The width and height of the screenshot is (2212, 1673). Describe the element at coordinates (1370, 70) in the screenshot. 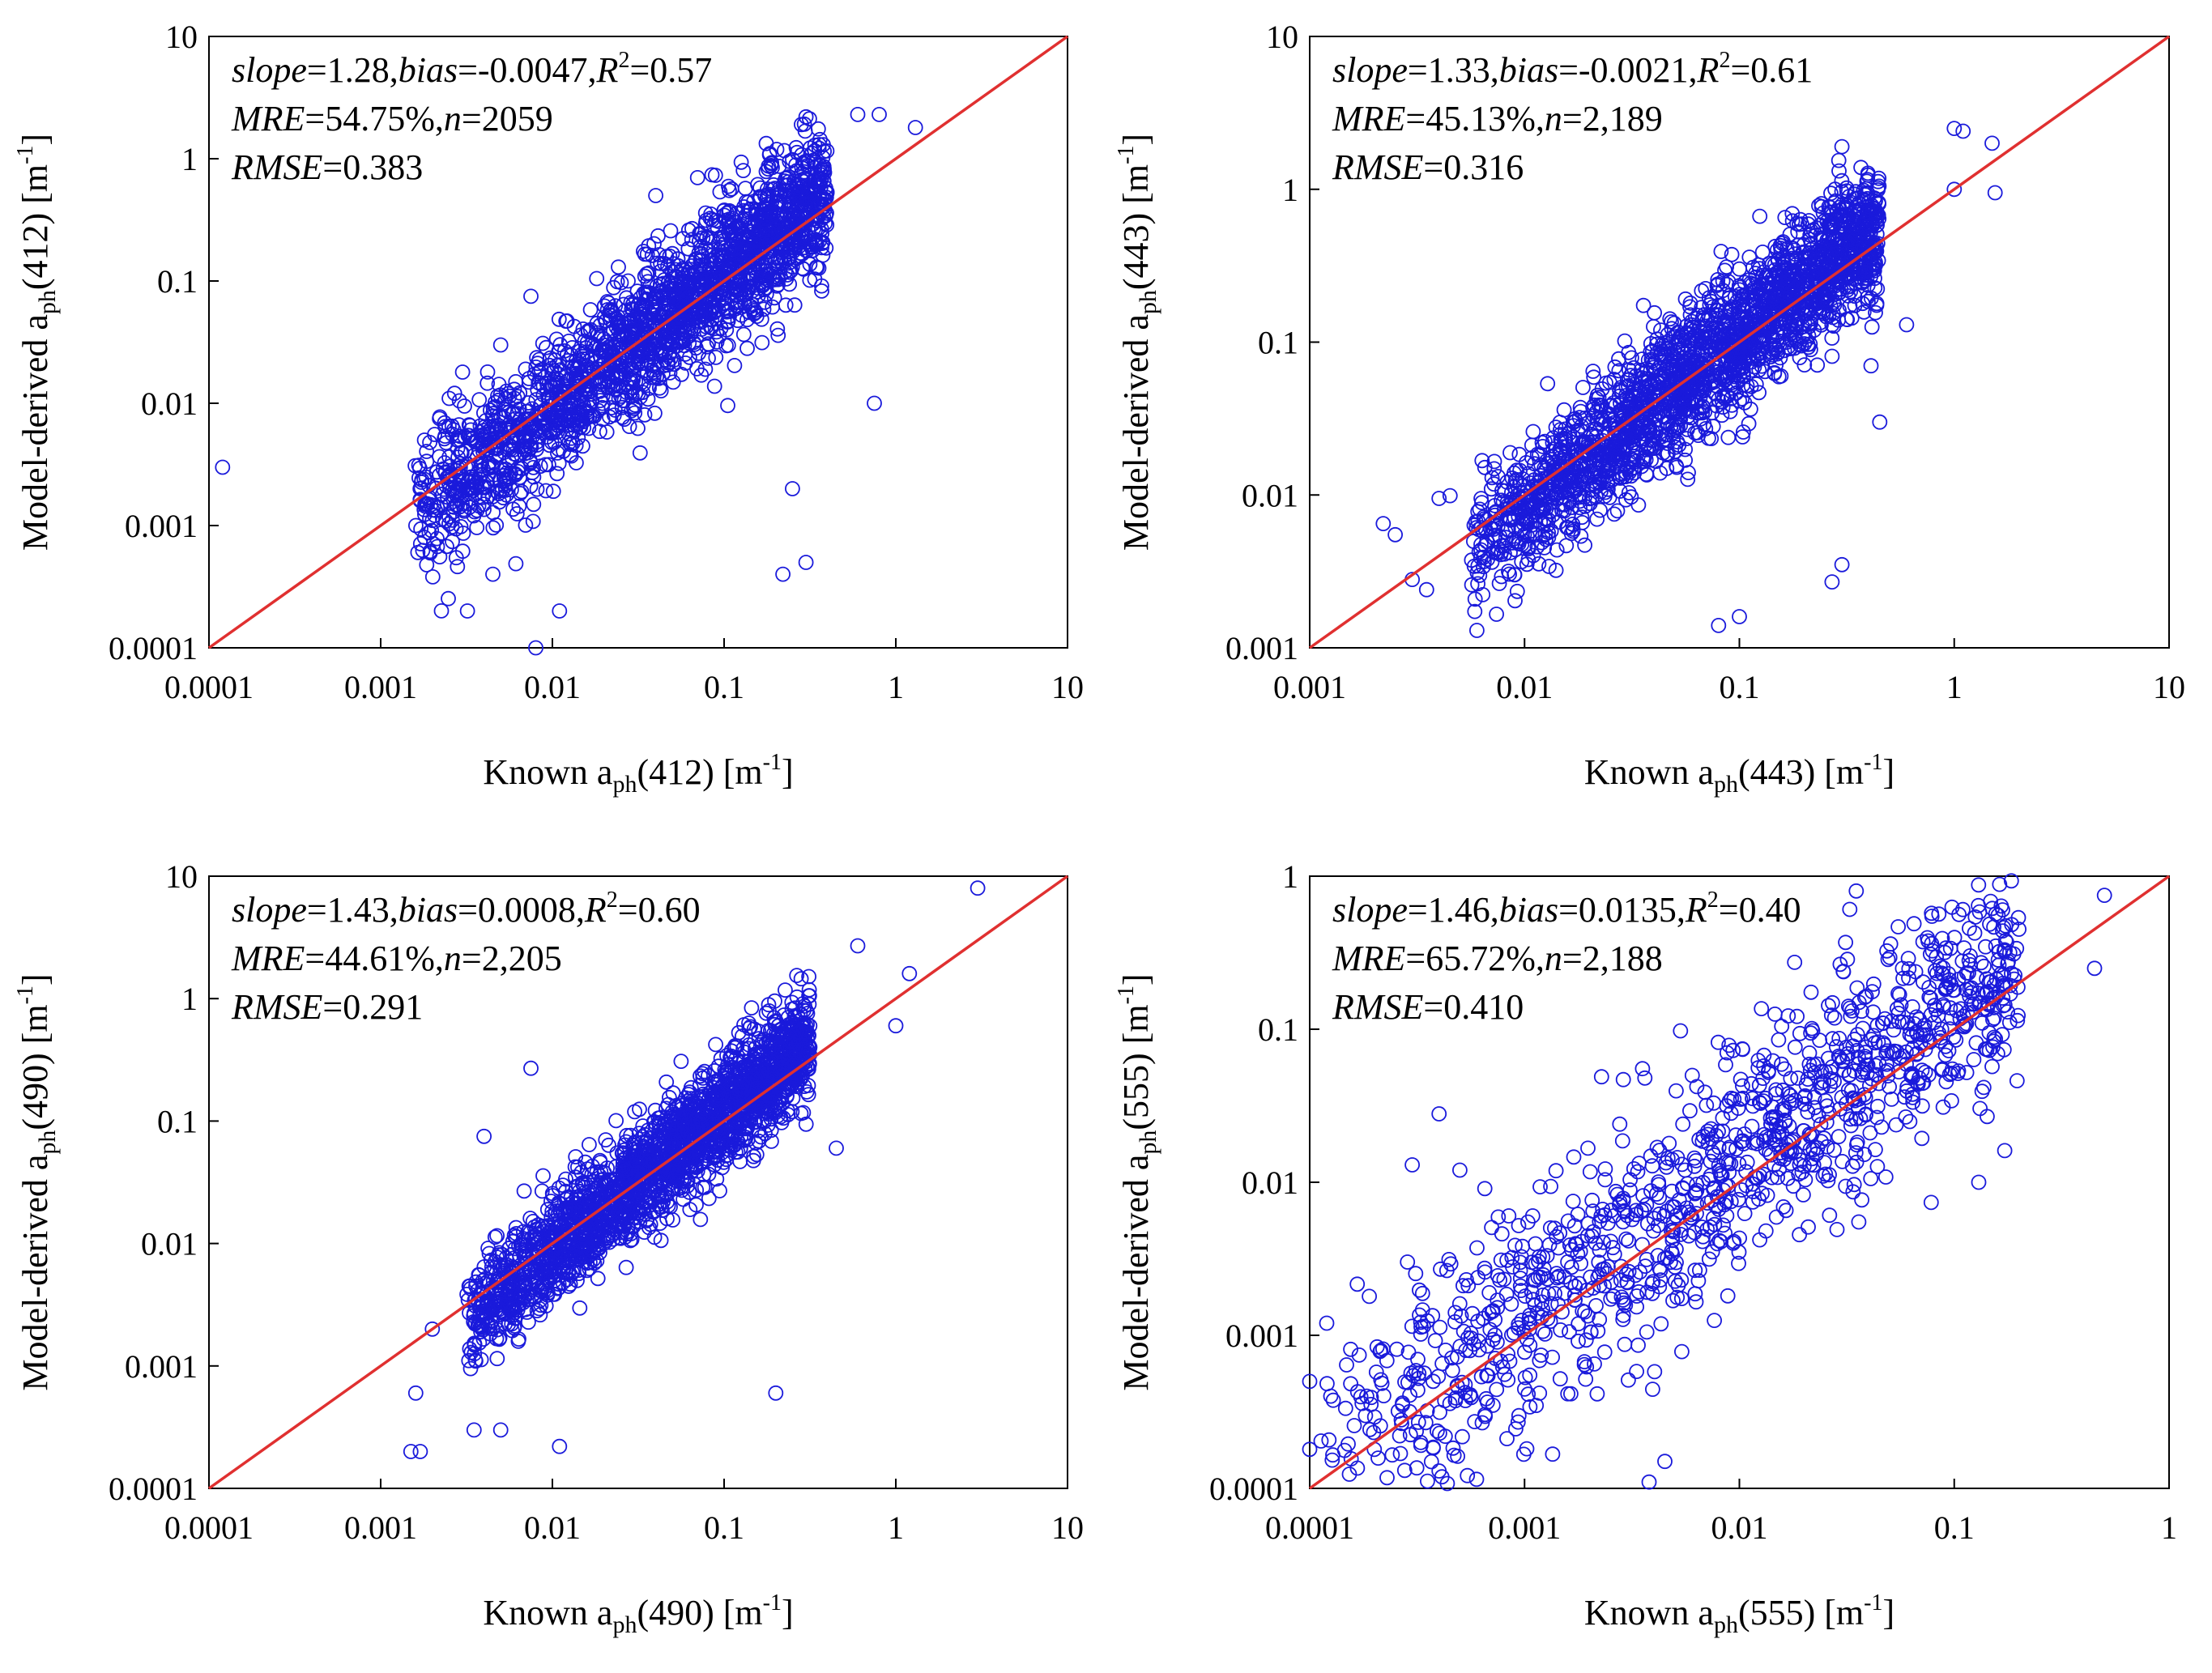

I see `stat-slope-key: slope` at that location.